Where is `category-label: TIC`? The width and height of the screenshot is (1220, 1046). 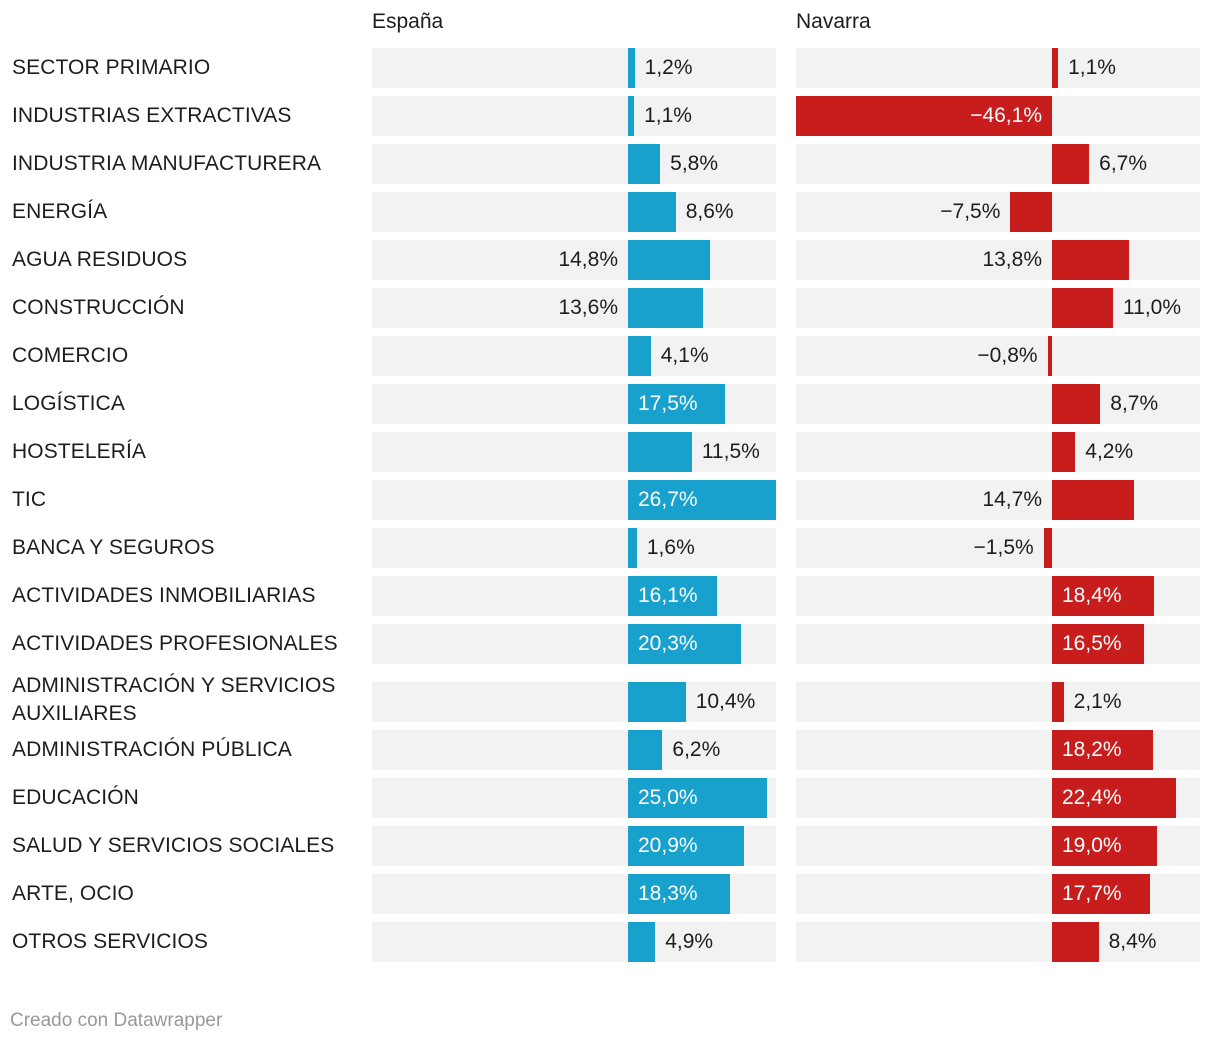
category-label: TIC is located at coordinates (29, 499).